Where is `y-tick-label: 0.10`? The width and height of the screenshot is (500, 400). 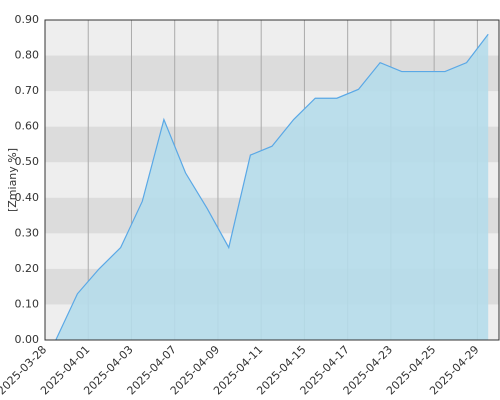 y-tick-label: 0.10 is located at coordinates (27, 303).